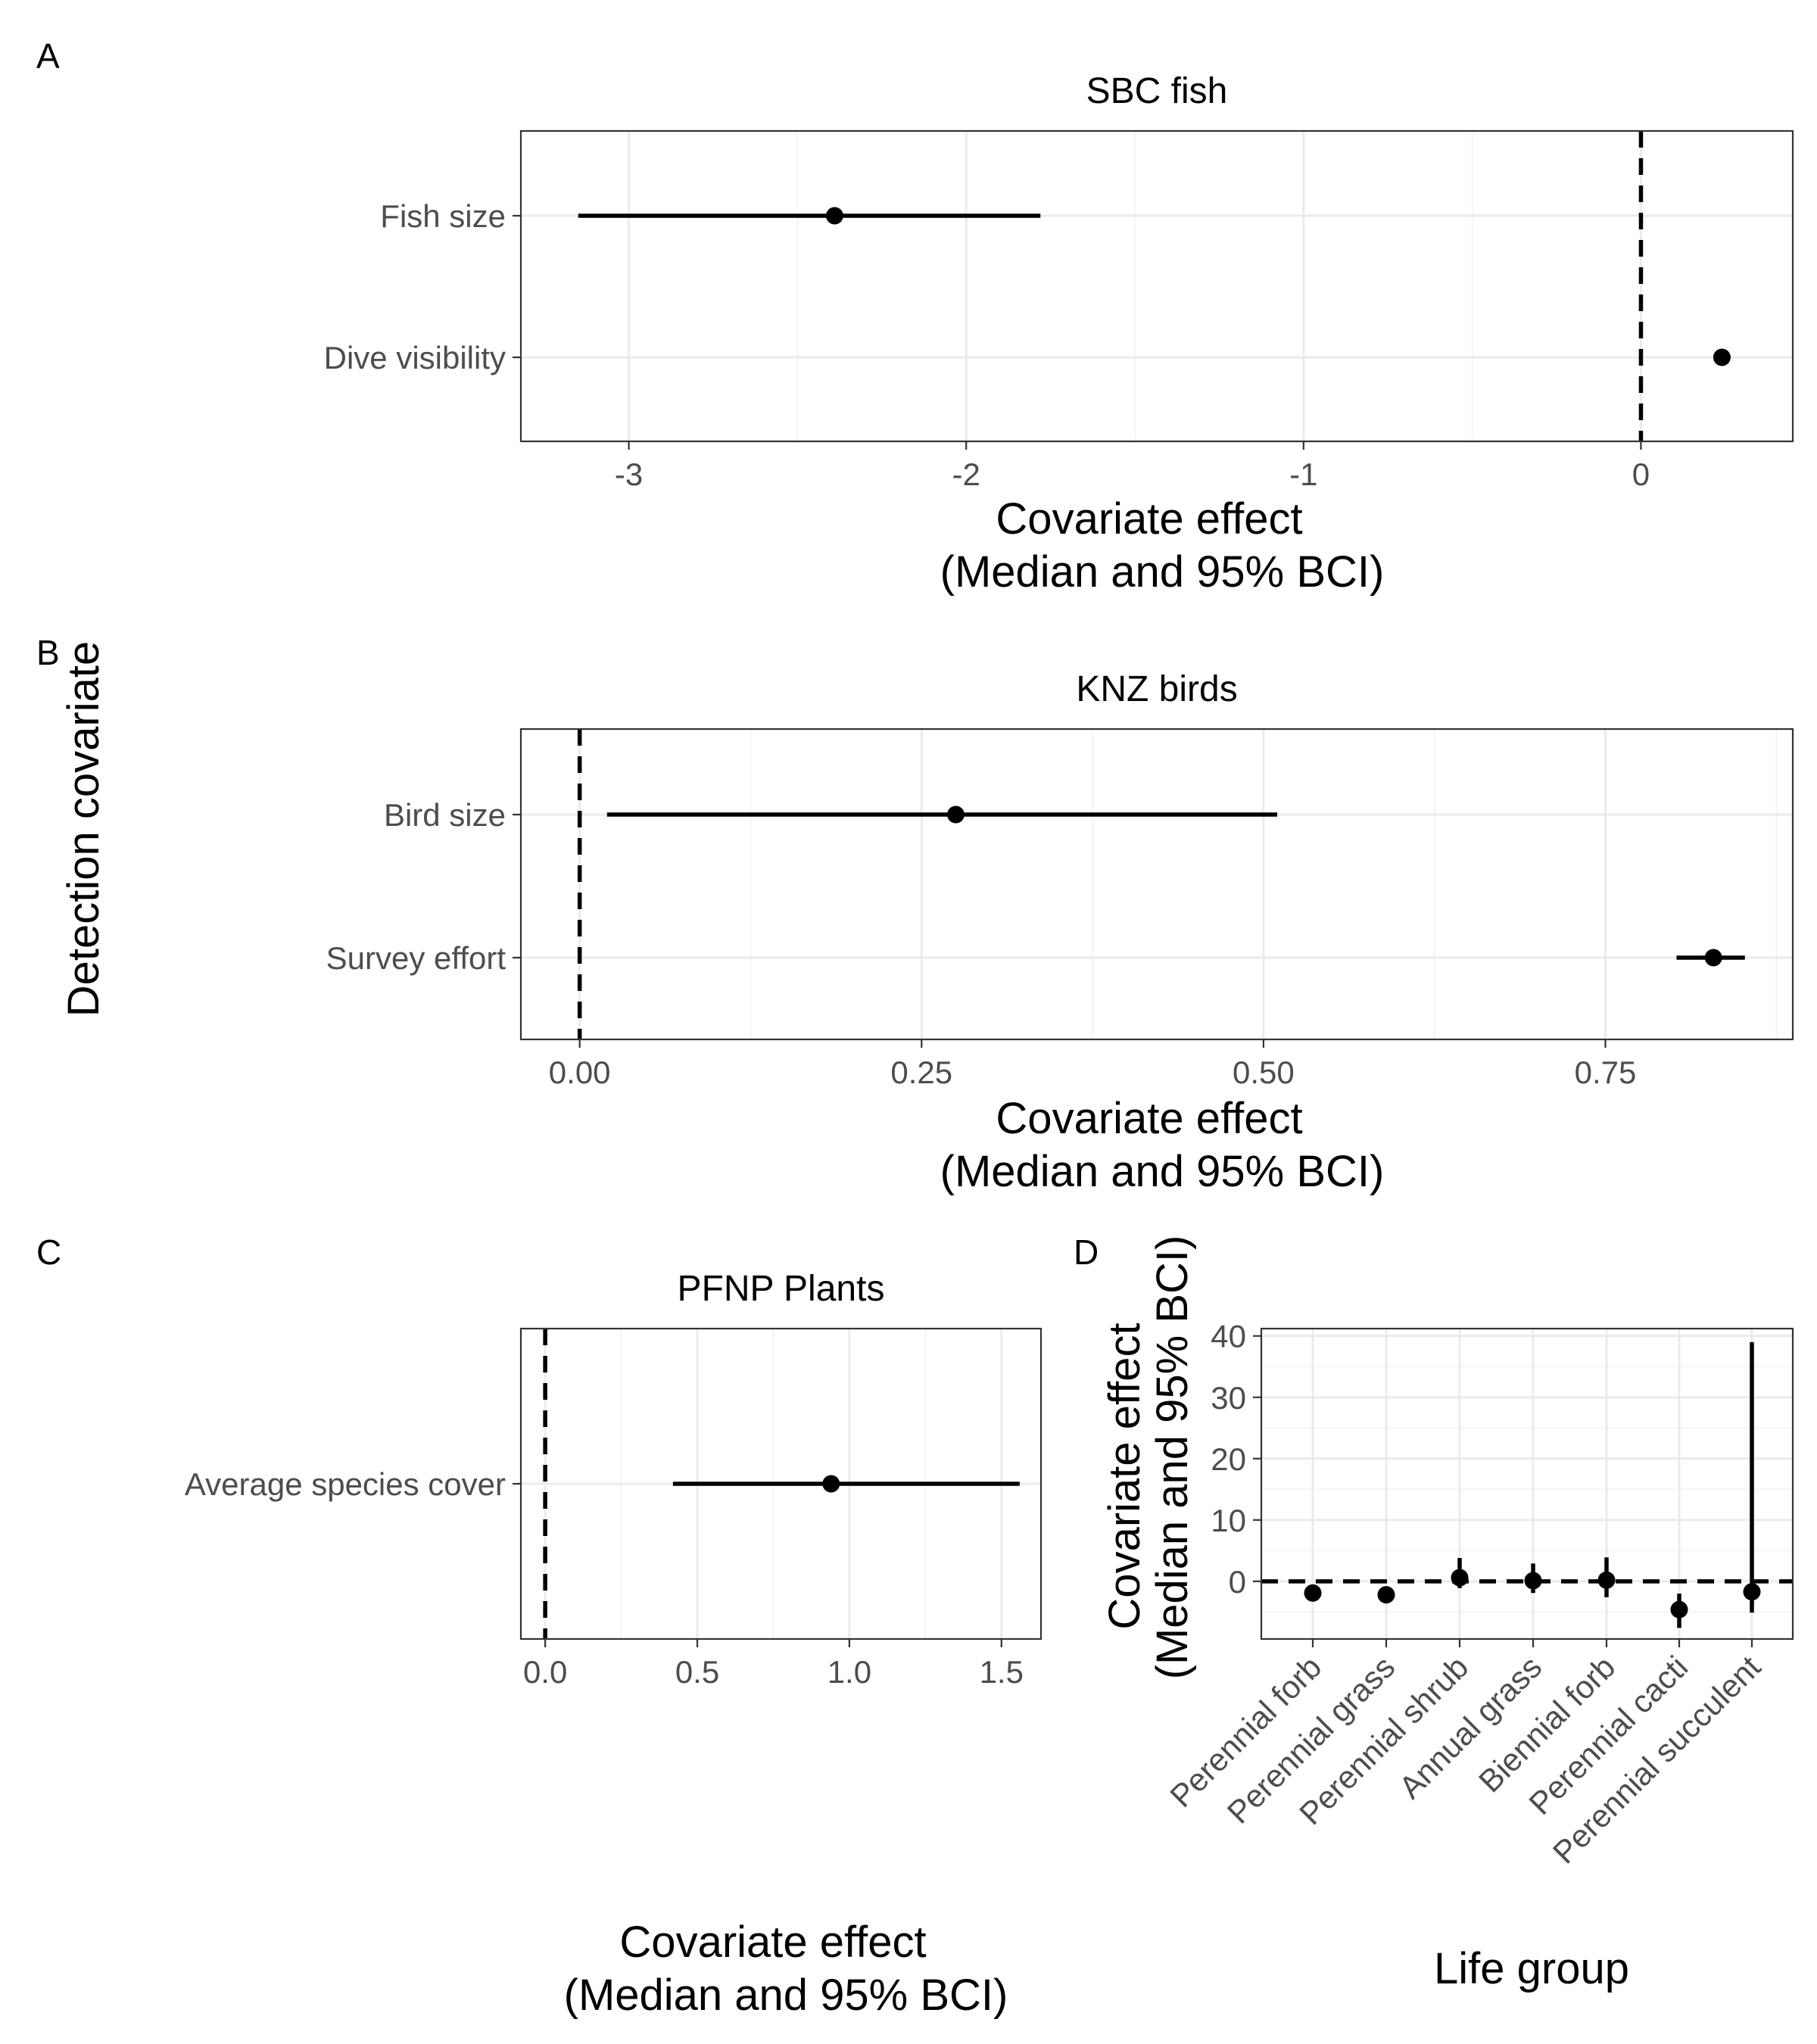  What do you see at coordinates (1172, 1457) in the screenshot?
I see `panel-d-y-axis-title-line2: (Median and 95% BCI)` at bounding box center [1172, 1457].